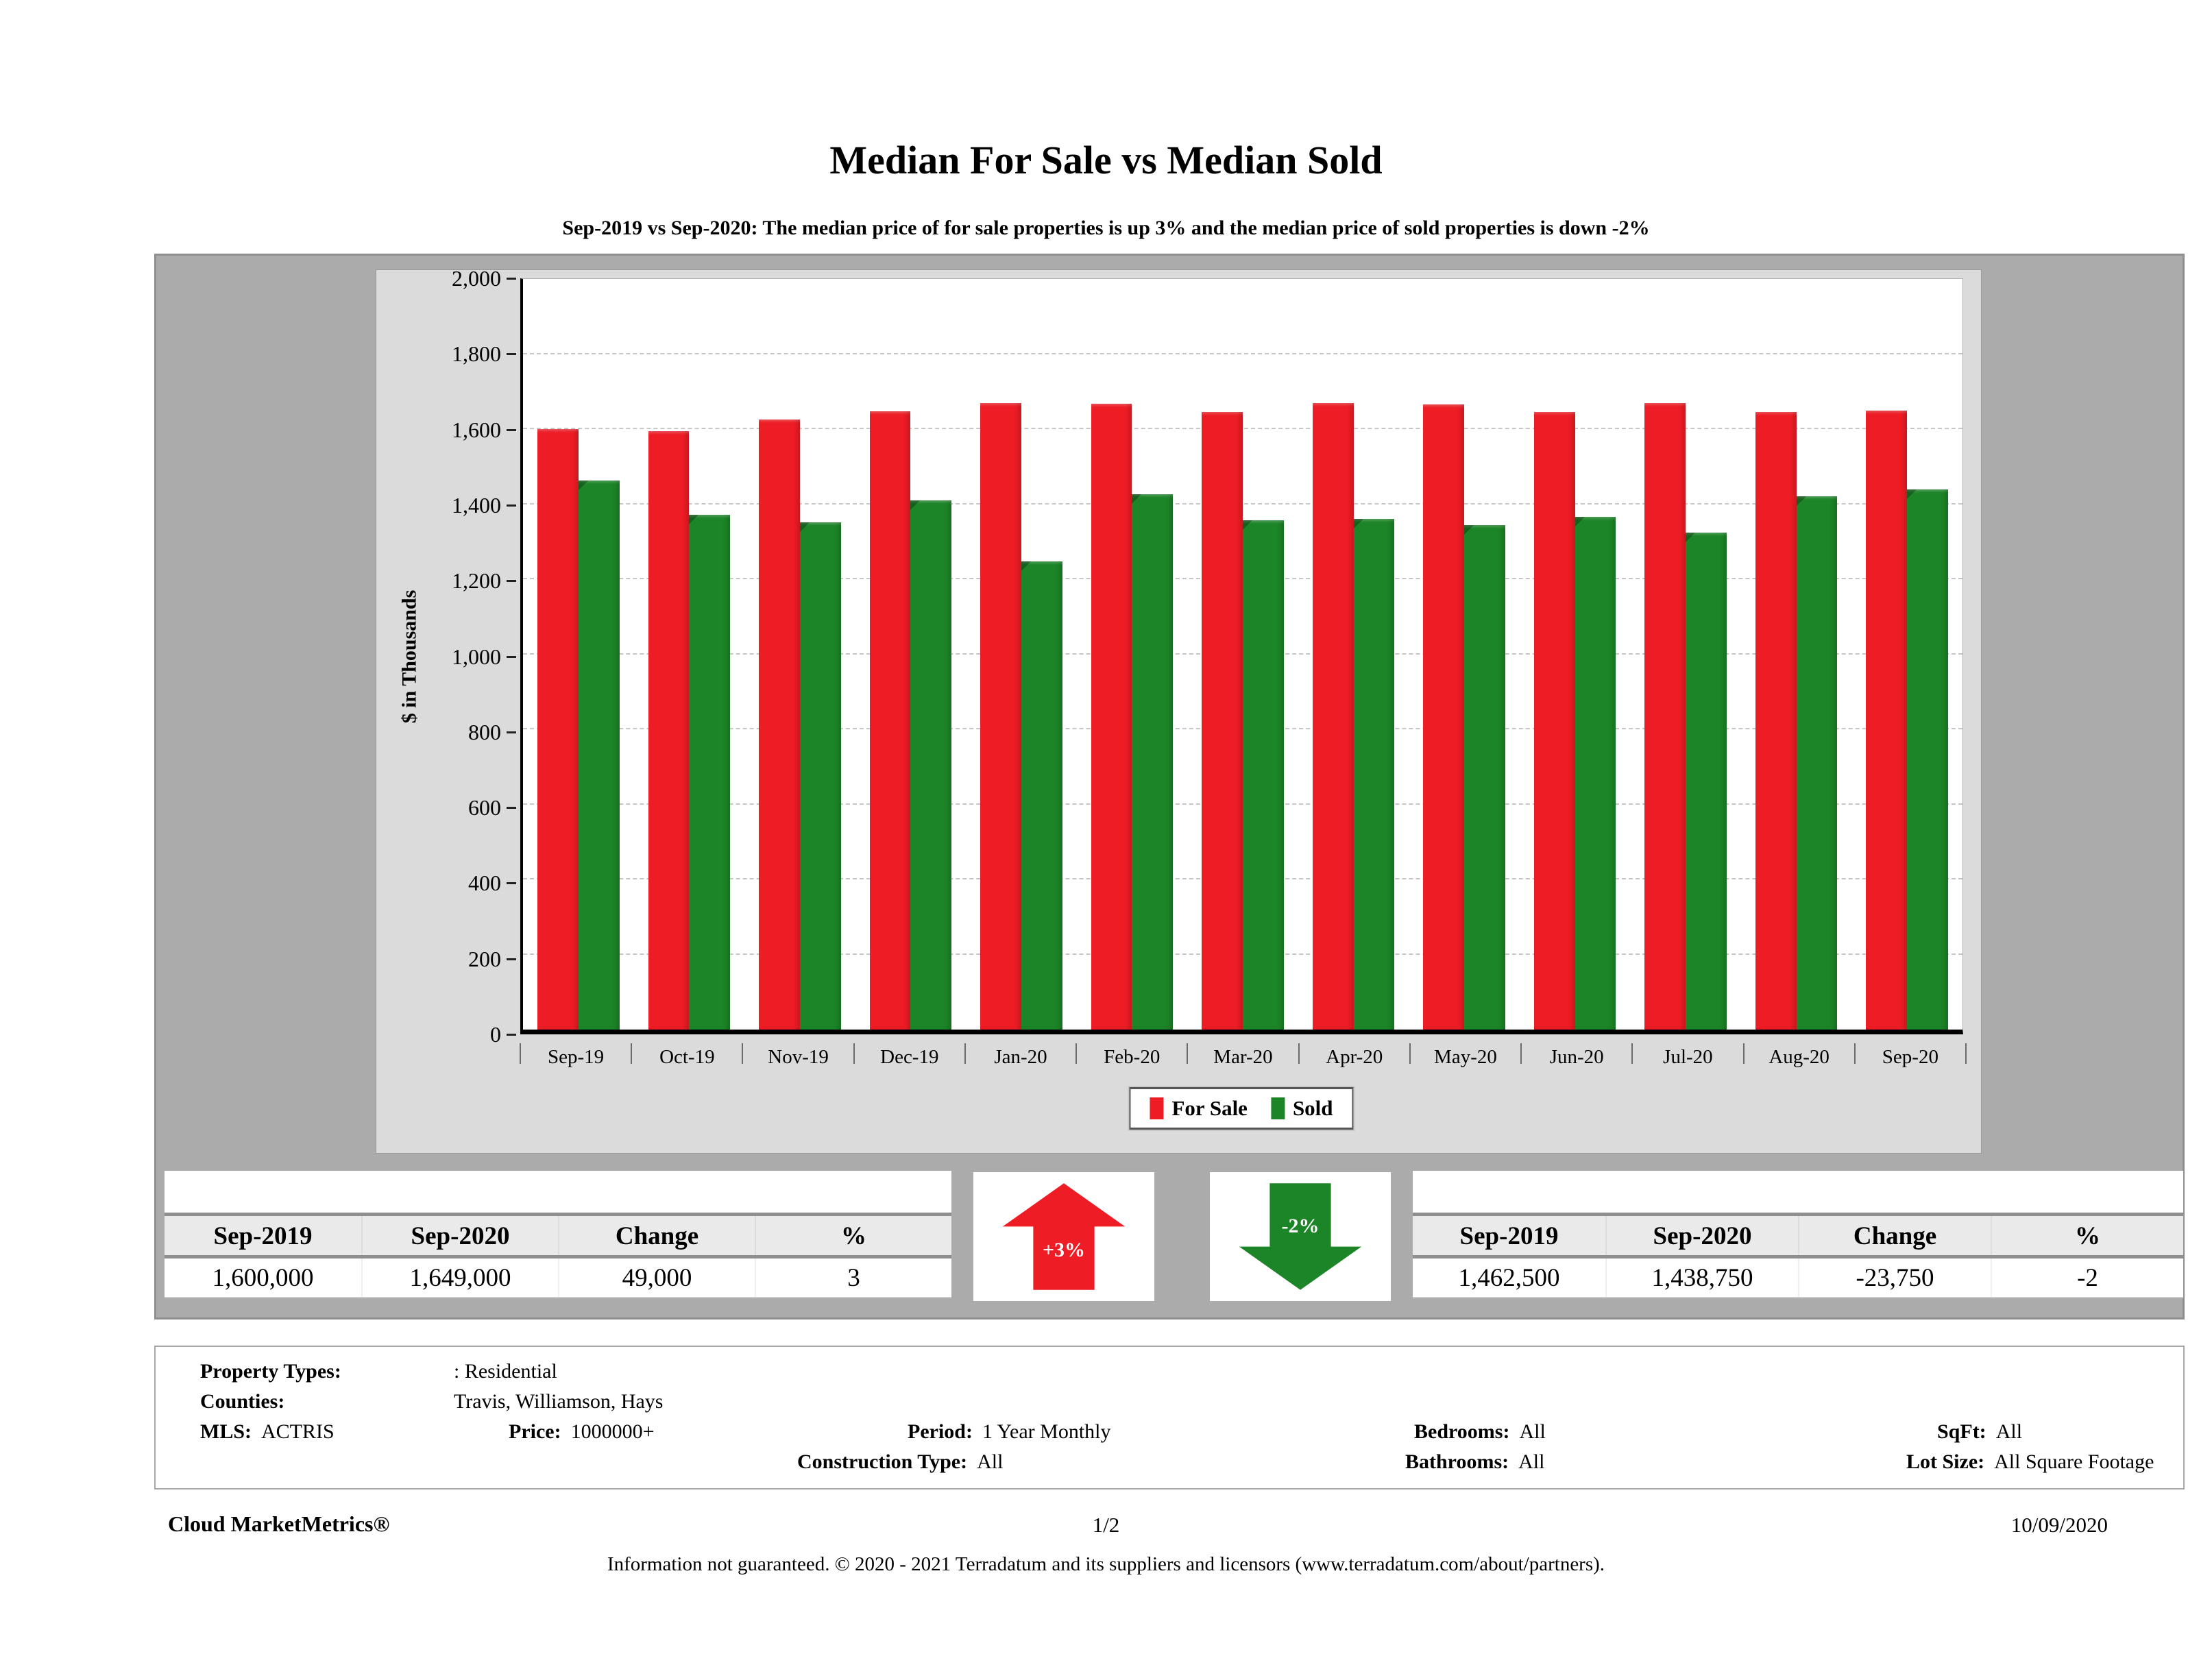 This screenshot has height=1678, width=2212. What do you see at coordinates (1509, 1236) in the screenshot?
I see `sold-header-sep-2019: Sep-2019` at bounding box center [1509, 1236].